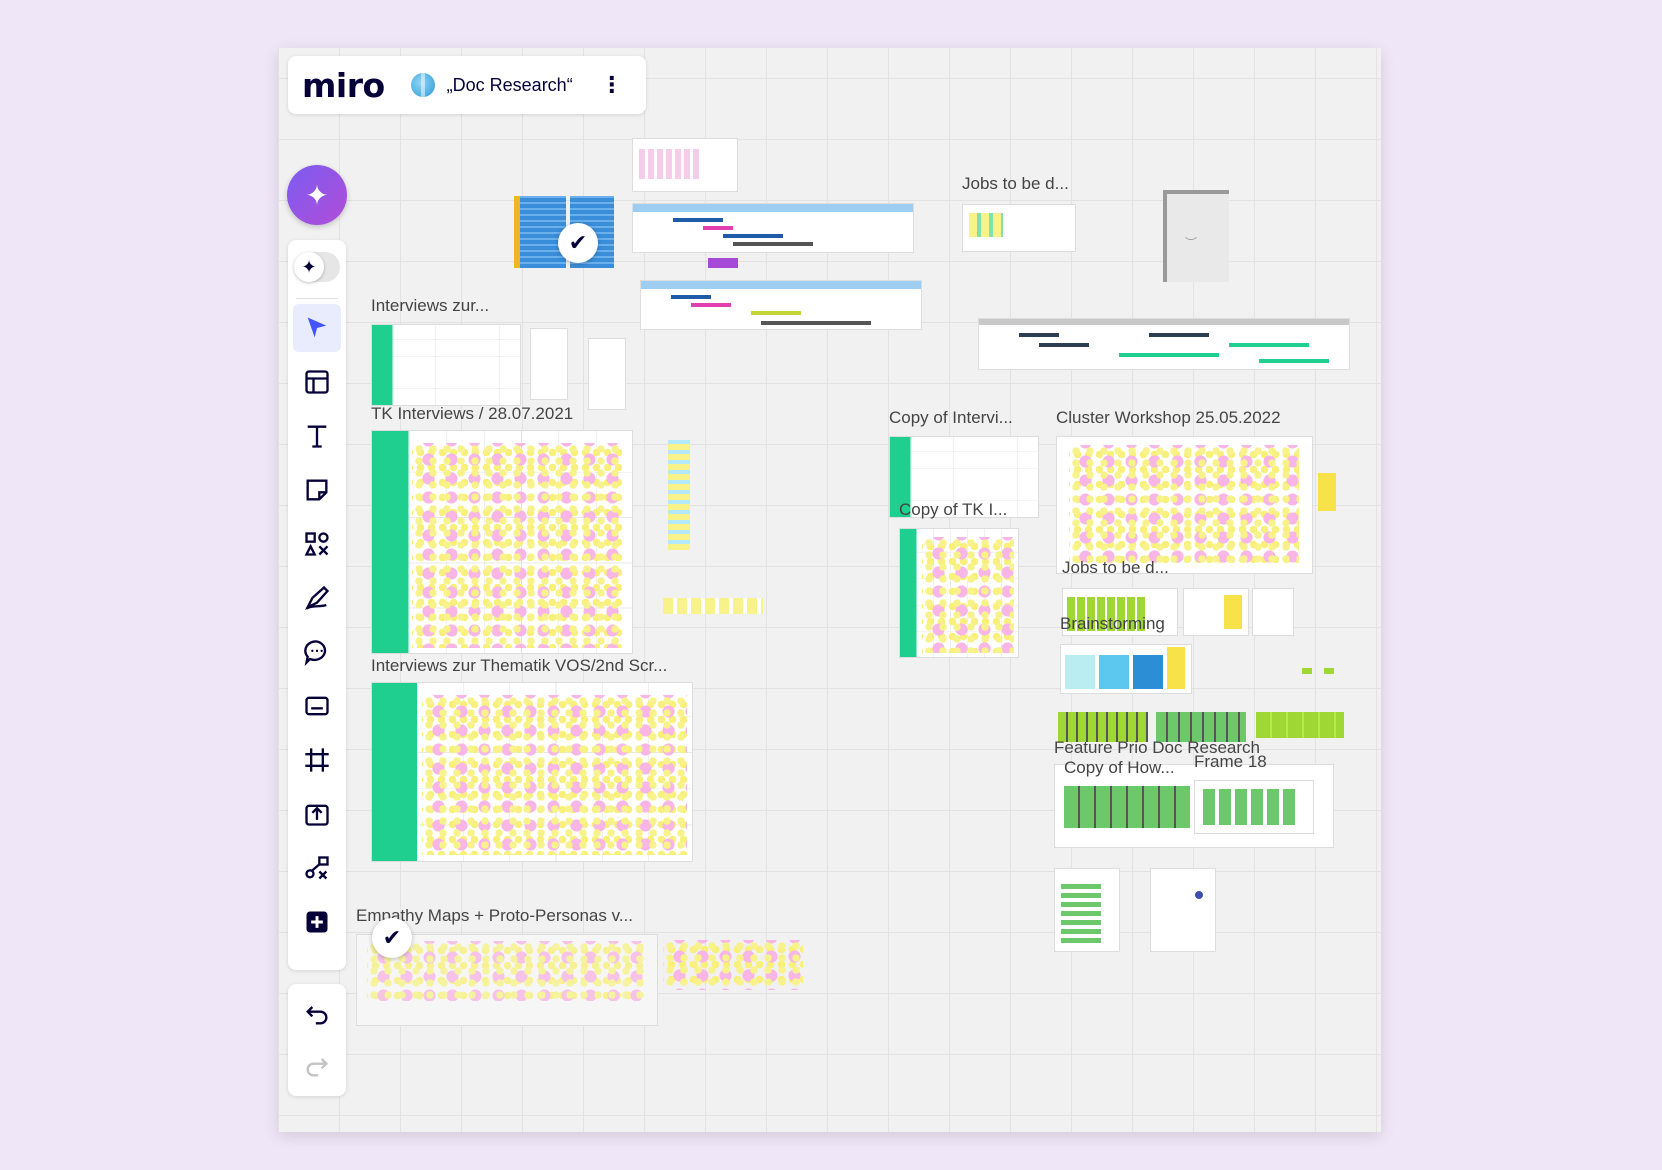 The image size is (1662, 1170). What do you see at coordinates (317, 814) in the screenshot?
I see `upload-tool` at bounding box center [317, 814].